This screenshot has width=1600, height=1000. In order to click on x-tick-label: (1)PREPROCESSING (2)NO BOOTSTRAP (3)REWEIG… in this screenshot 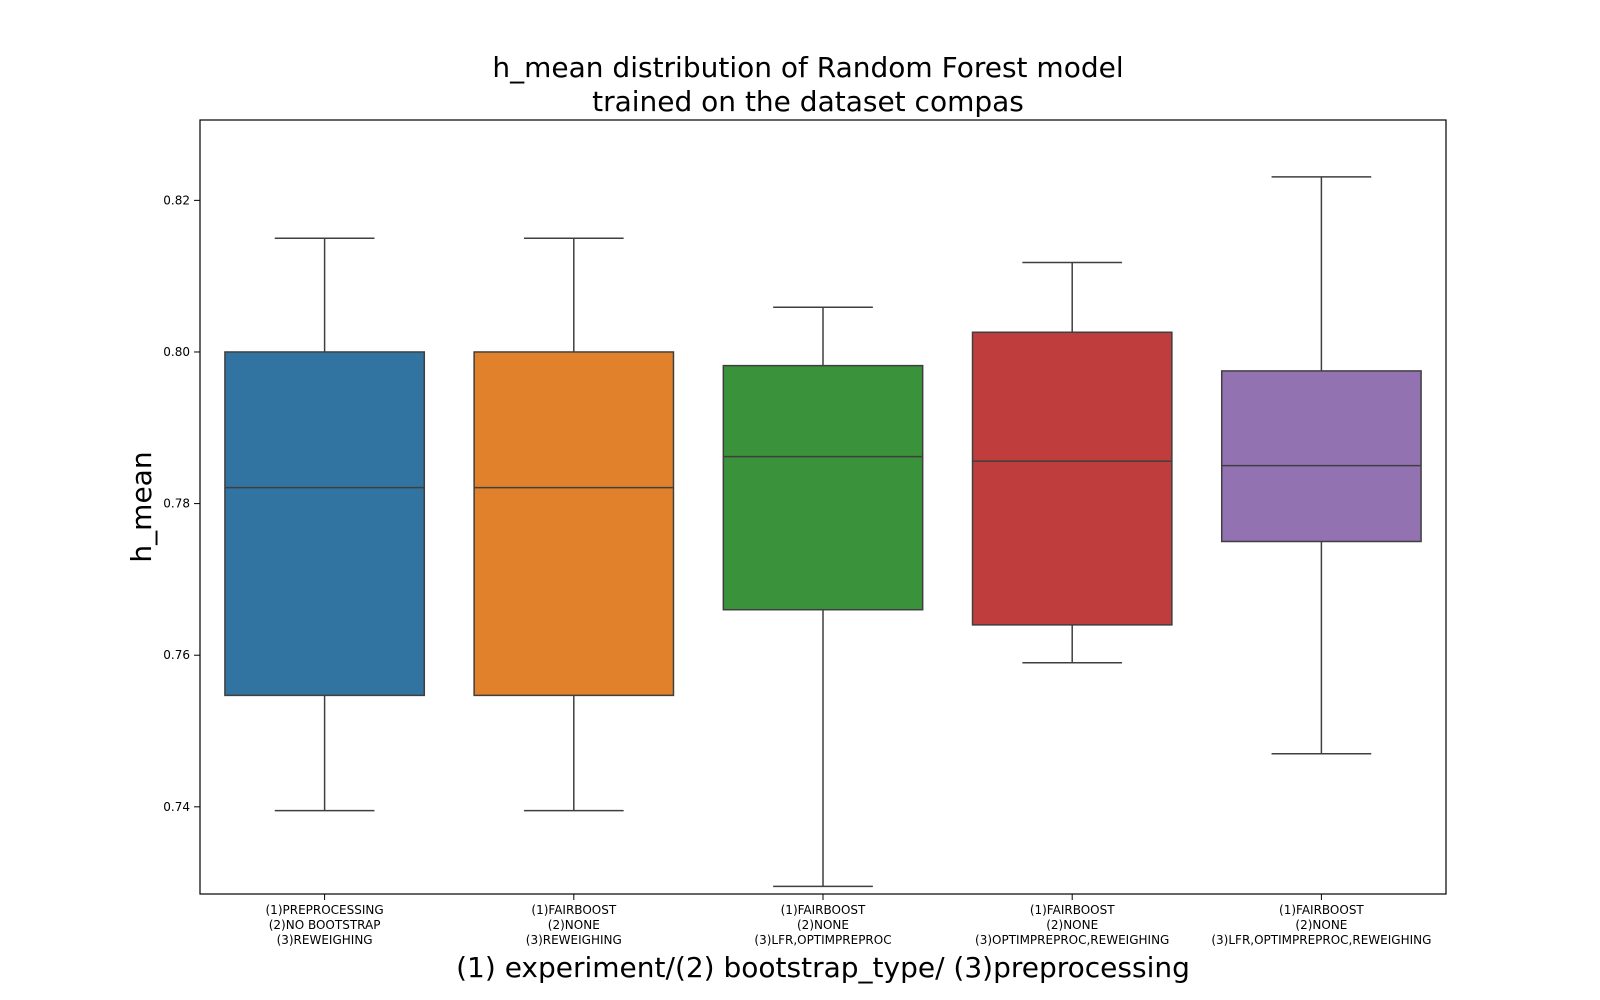, I will do `click(325, 925)`.